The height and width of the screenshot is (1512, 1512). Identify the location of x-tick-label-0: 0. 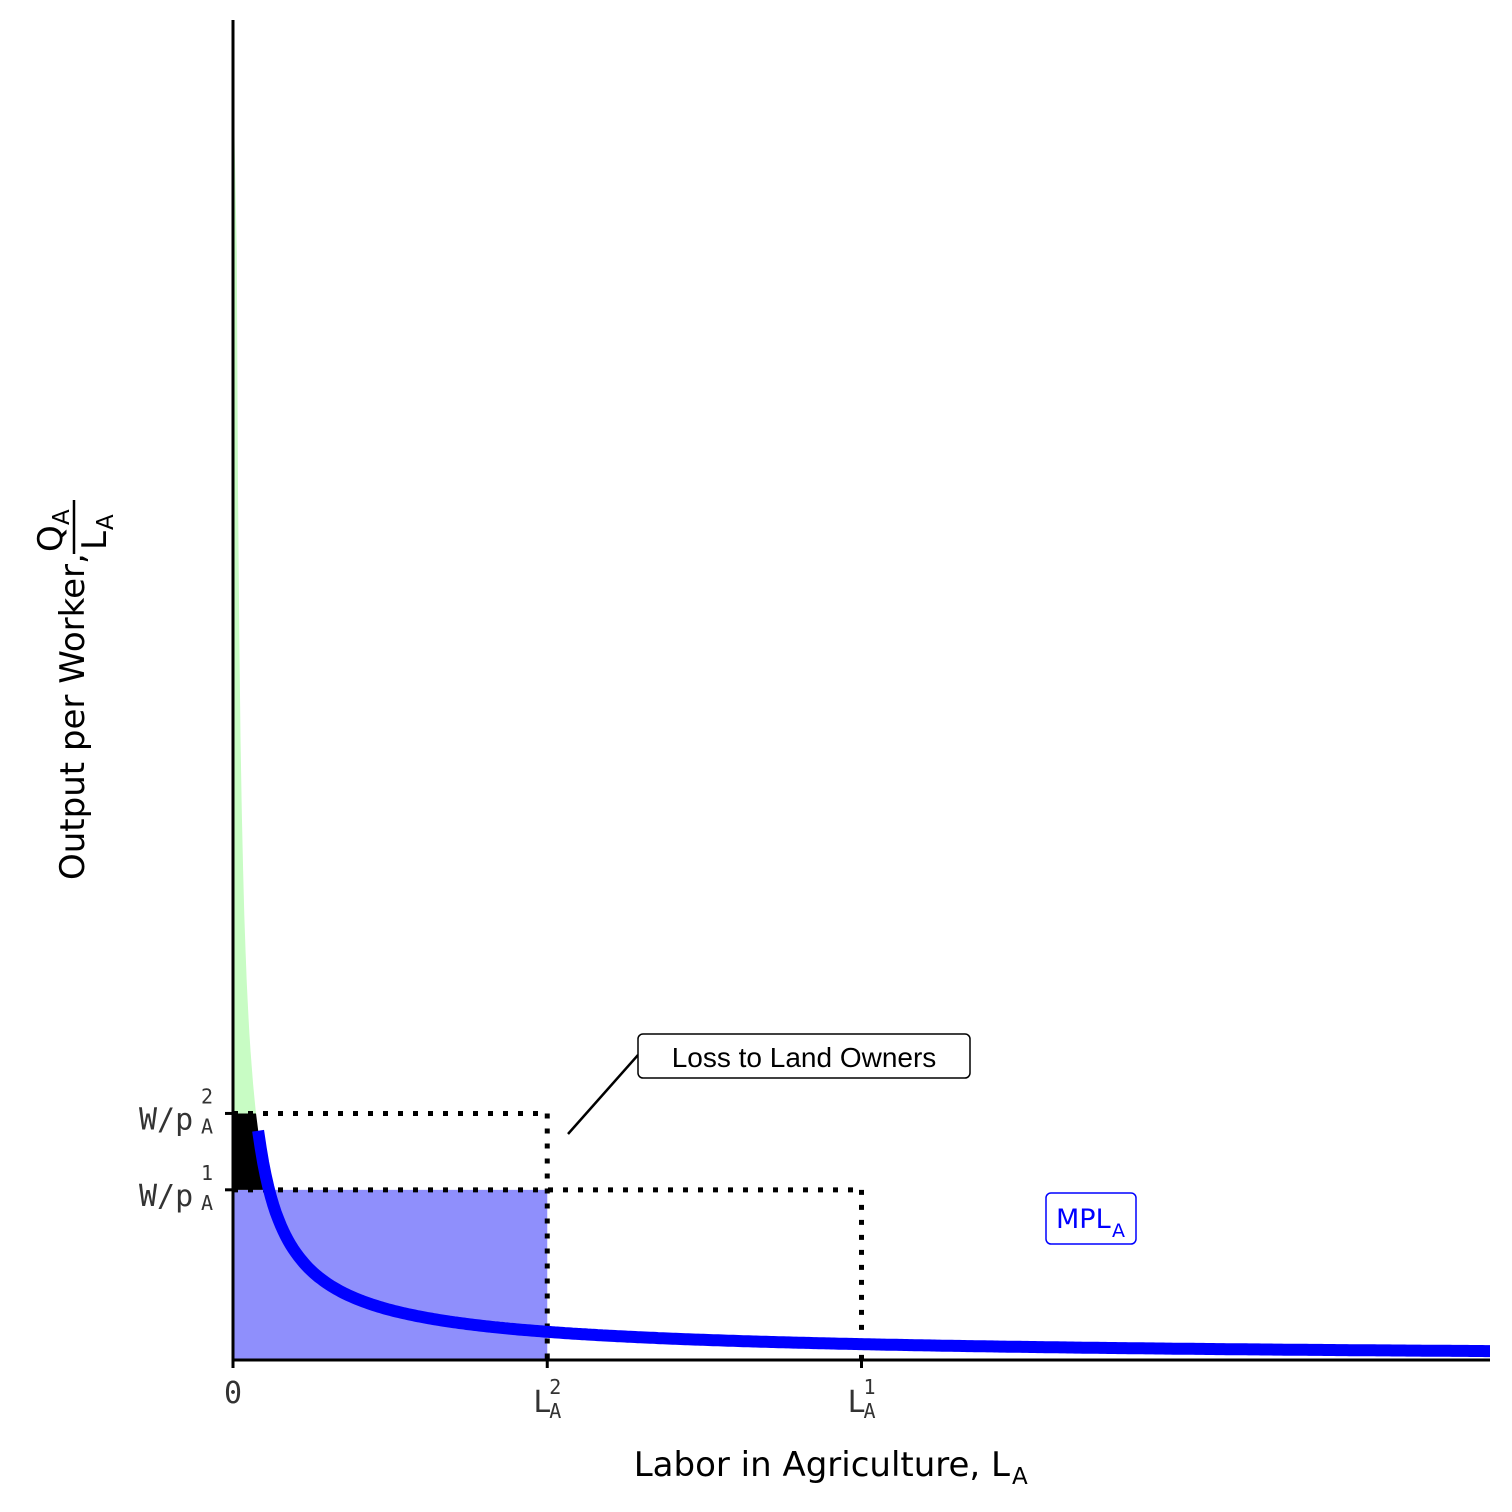
(233, 1393).